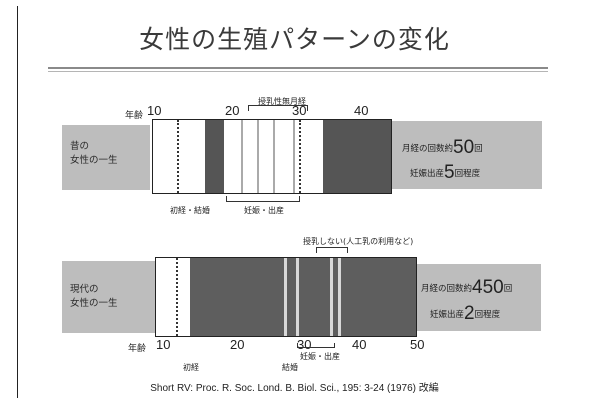 The image size is (589, 398). What do you see at coordinates (237, 344) in the screenshot?
I see `modern-tick-20: 20` at bounding box center [237, 344].